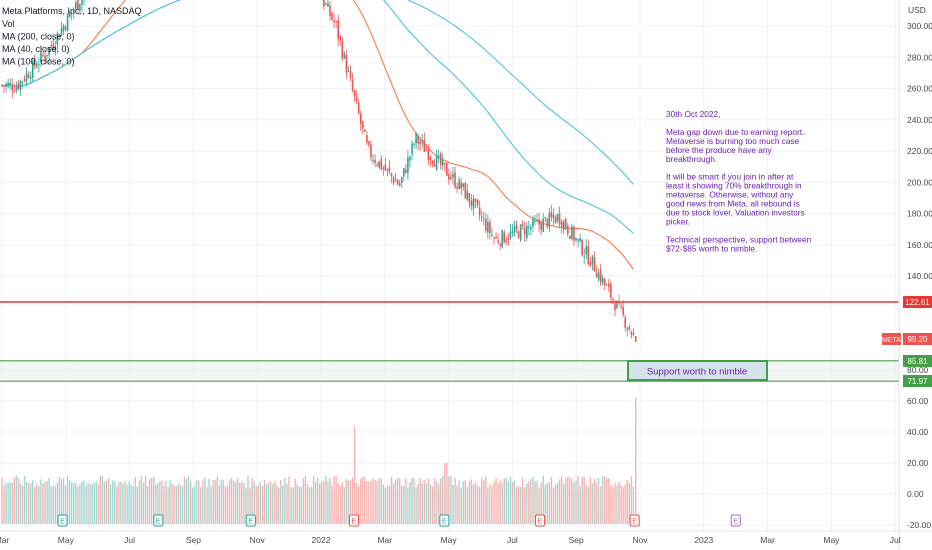 The width and height of the screenshot is (932, 550). I want to click on time-tick-label: Jul, so click(129, 540).